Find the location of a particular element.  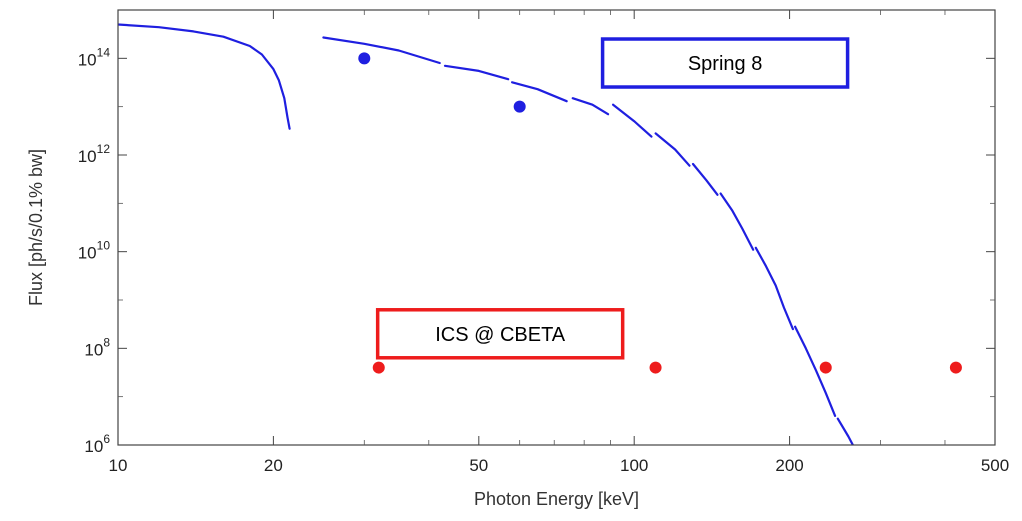

annotation-box: ICS @ CBETA is located at coordinates (500, 334).